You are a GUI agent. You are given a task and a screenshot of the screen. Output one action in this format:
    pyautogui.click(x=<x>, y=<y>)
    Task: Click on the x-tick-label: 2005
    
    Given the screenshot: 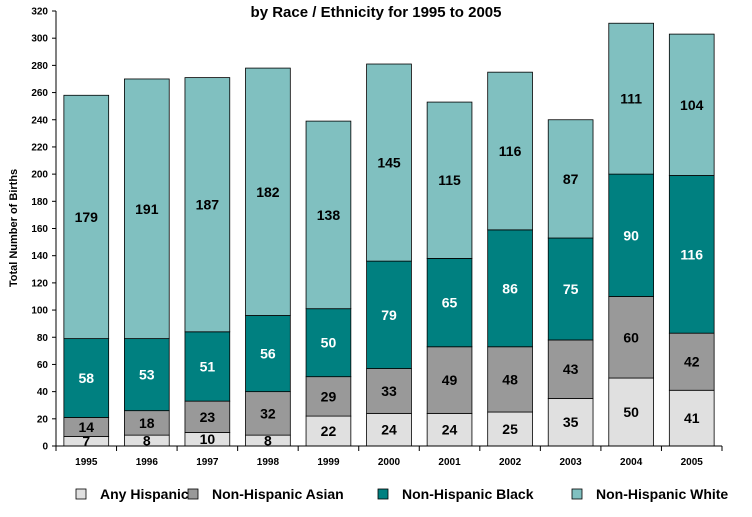 What is the action you would take?
    pyautogui.click(x=692, y=462)
    